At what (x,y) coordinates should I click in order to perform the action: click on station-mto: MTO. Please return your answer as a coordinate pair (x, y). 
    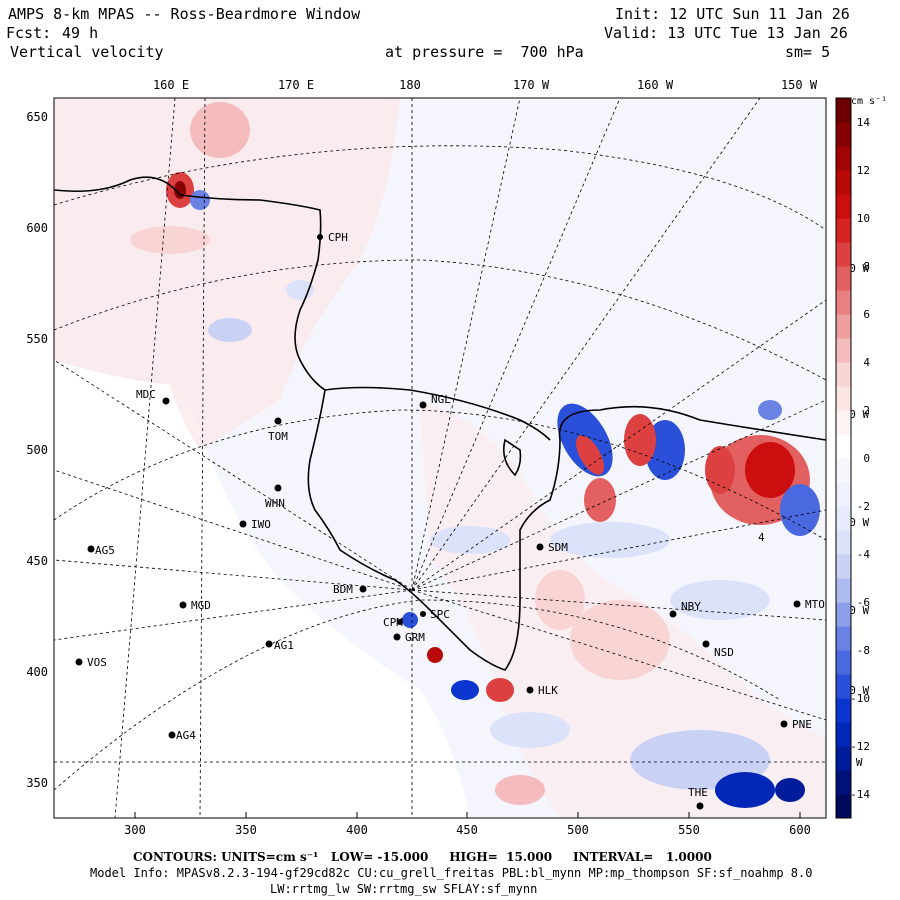
    Looking at the image, I should click on (809, 604).